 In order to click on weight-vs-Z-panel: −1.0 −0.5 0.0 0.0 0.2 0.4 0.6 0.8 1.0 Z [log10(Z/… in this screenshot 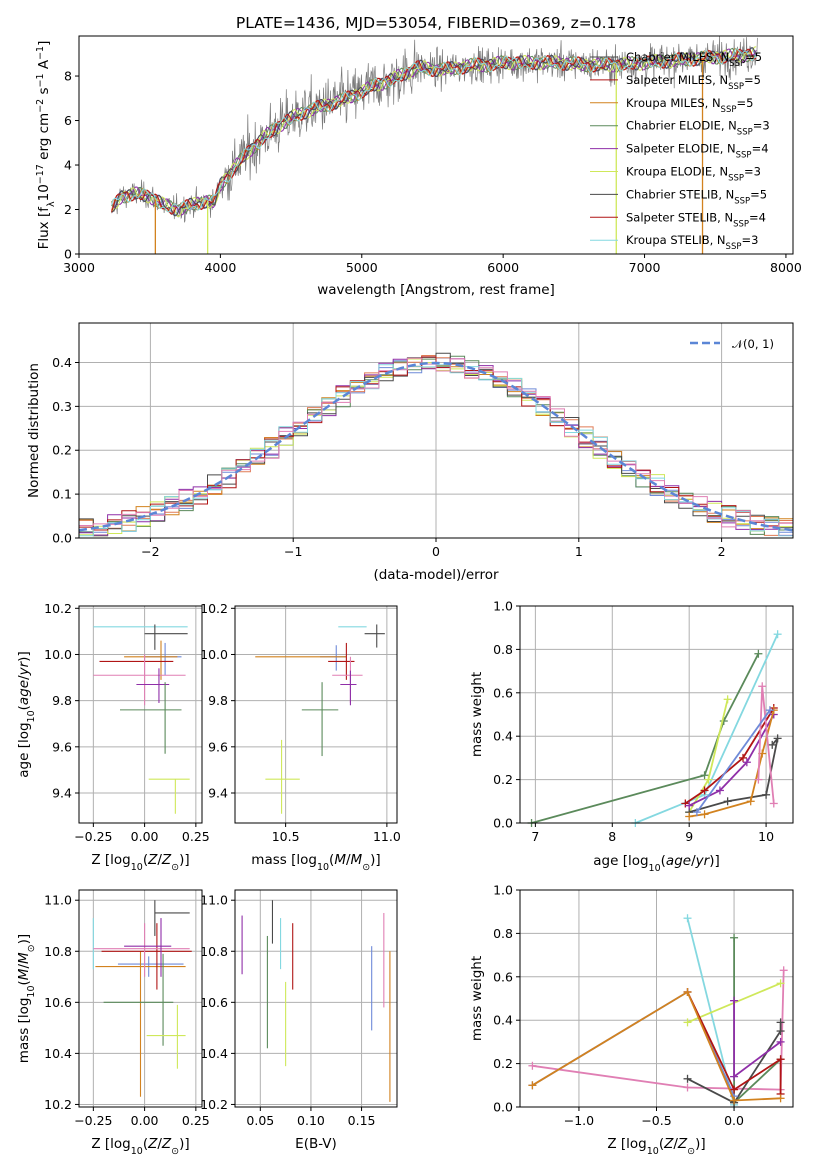, I will do `click(631, 1020)`.